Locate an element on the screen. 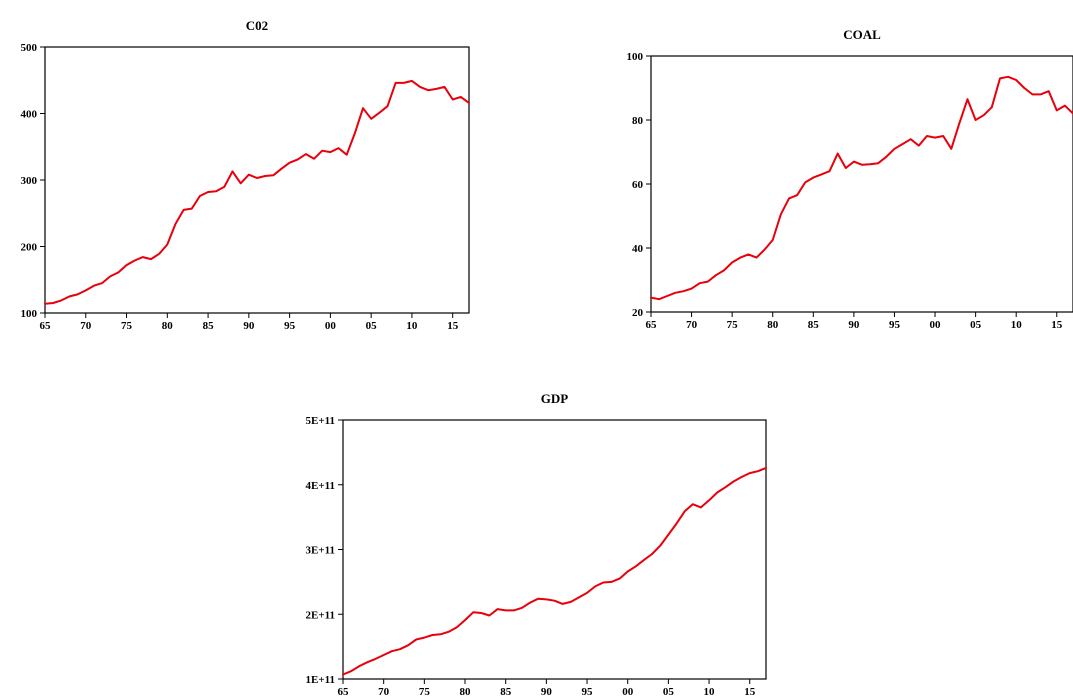  coal-x-tick-label: 80 is located at coordinates (773, 325).